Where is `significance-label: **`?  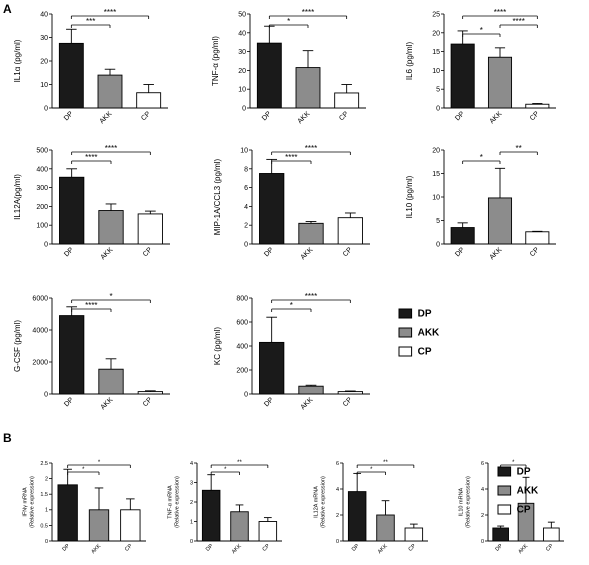
significance-label: ** is located at coordinates (239, 463).